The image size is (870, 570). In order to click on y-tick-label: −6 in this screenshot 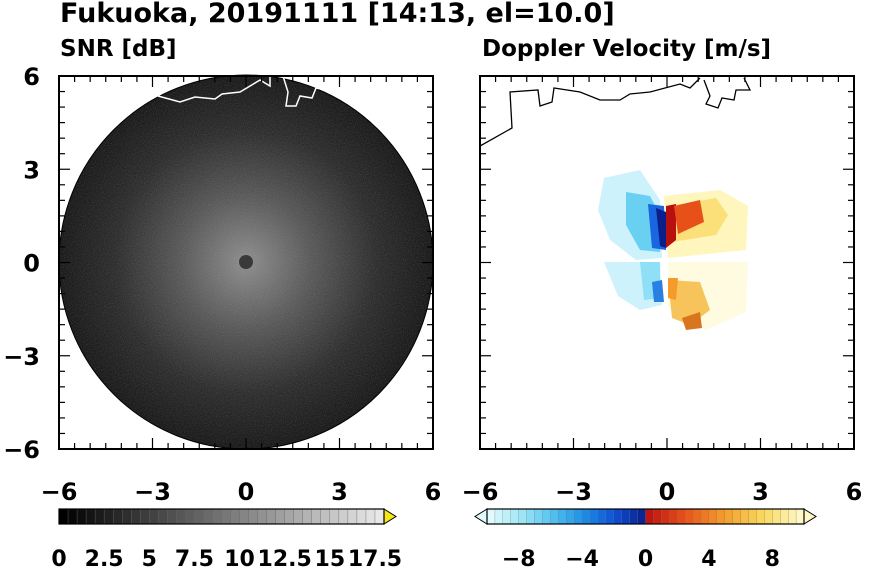, I will do `click(21, 450)`.